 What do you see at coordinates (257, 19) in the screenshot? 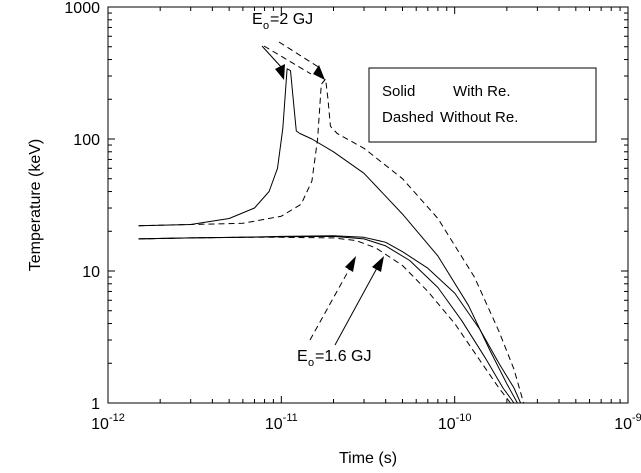
I see `annotation-2gj-main: E` at bounding box center [257, 19].